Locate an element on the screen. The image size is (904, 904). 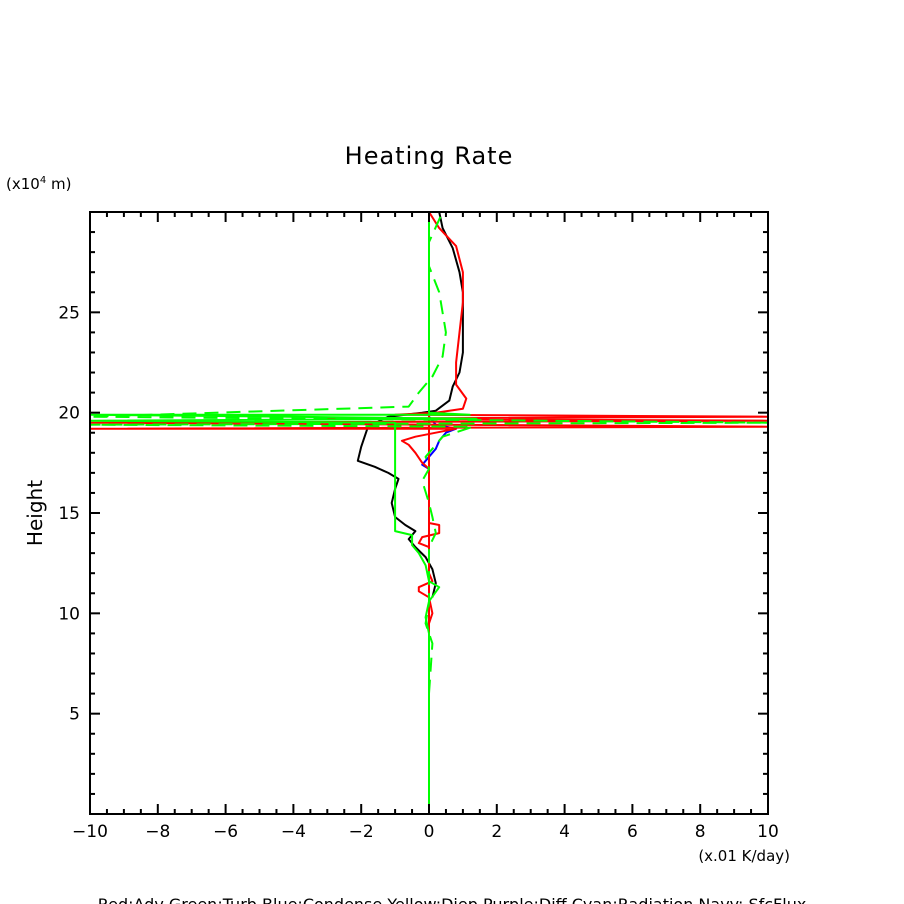
x-tick-label: 6 is located at coordinates (632, 832).